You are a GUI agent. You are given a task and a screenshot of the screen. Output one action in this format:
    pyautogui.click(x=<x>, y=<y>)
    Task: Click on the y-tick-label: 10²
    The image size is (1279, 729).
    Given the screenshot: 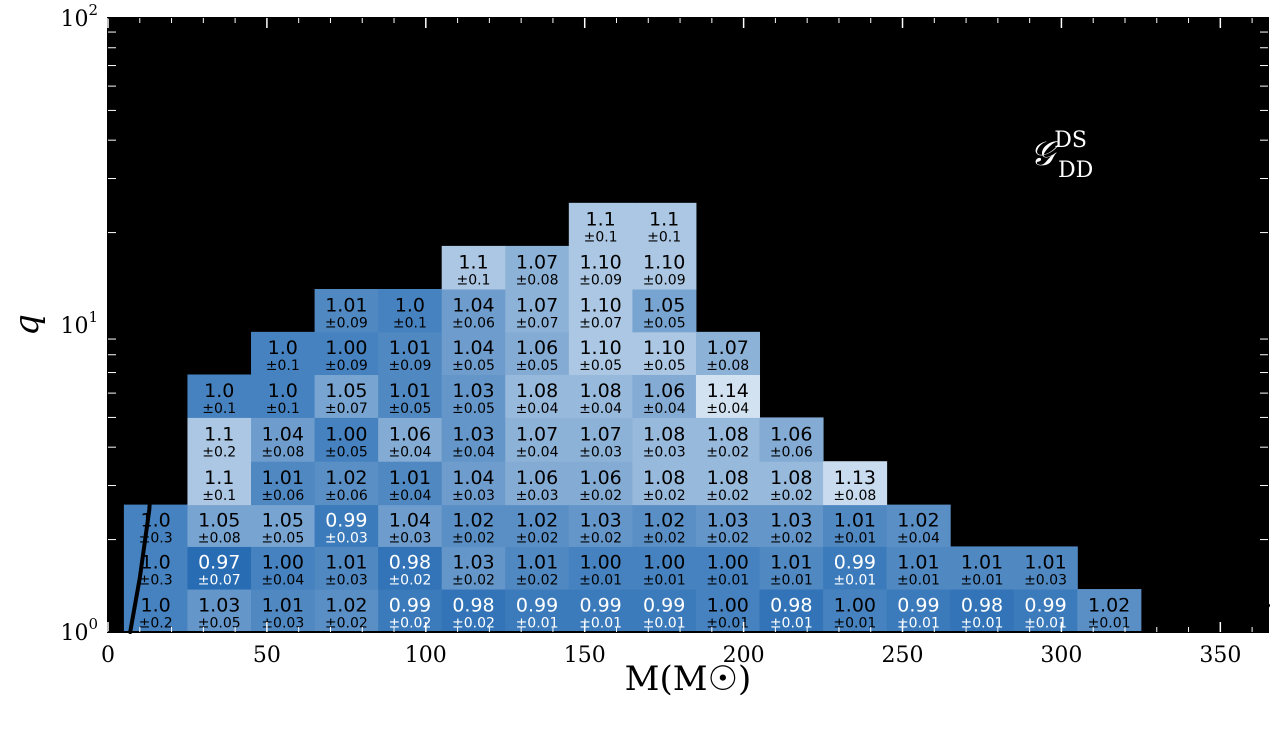 What is the action you would take?
    pyautogui.click(x=79, y=16)
    